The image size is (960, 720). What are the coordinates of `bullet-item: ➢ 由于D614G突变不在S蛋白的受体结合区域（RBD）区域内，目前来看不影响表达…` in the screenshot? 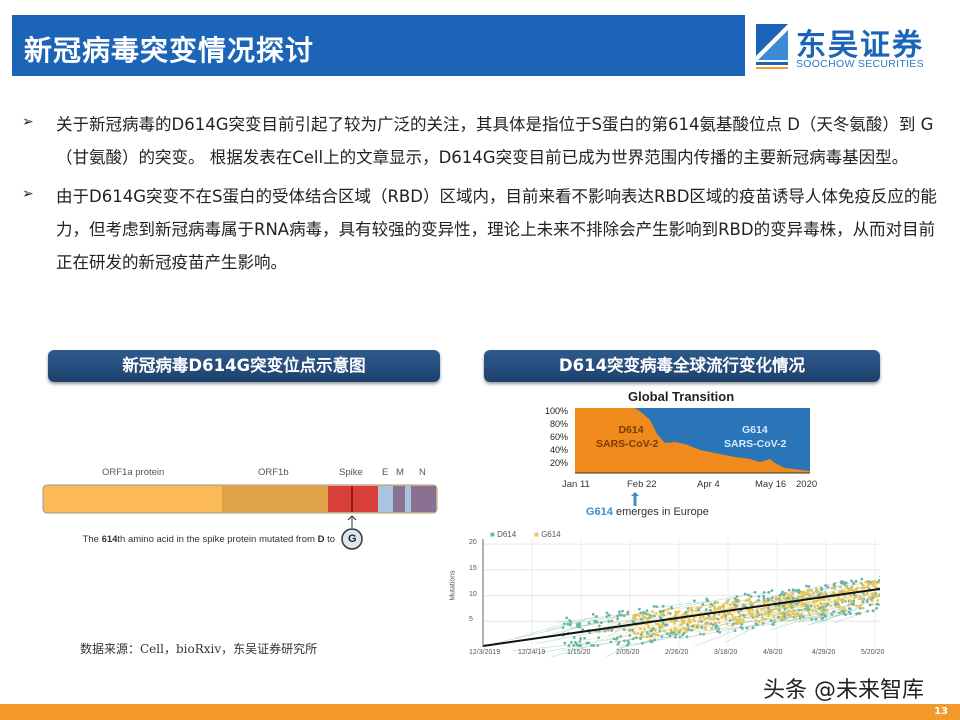 It's located at (482, 229).